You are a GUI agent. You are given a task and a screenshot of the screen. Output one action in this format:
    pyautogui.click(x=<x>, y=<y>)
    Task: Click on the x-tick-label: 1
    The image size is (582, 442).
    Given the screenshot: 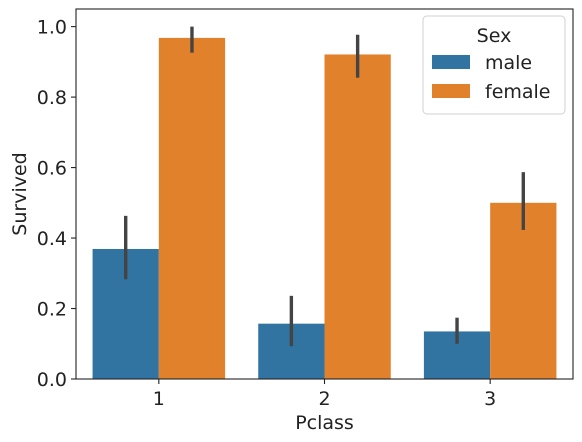 What is the action you would take?
    pyautogui.click(x=159, y=399)
    